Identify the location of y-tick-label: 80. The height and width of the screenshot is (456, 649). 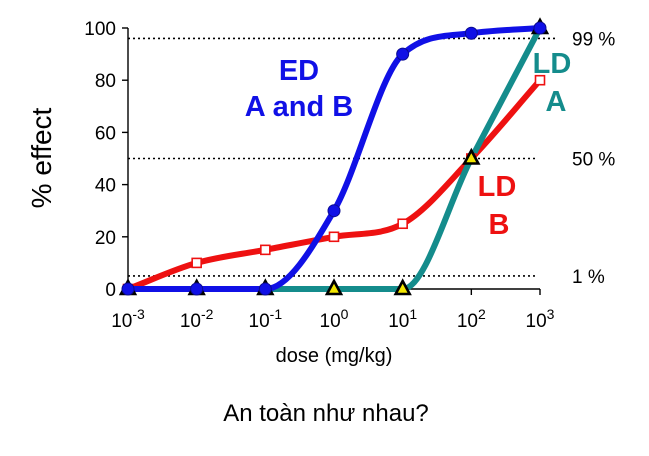
(105, 81).